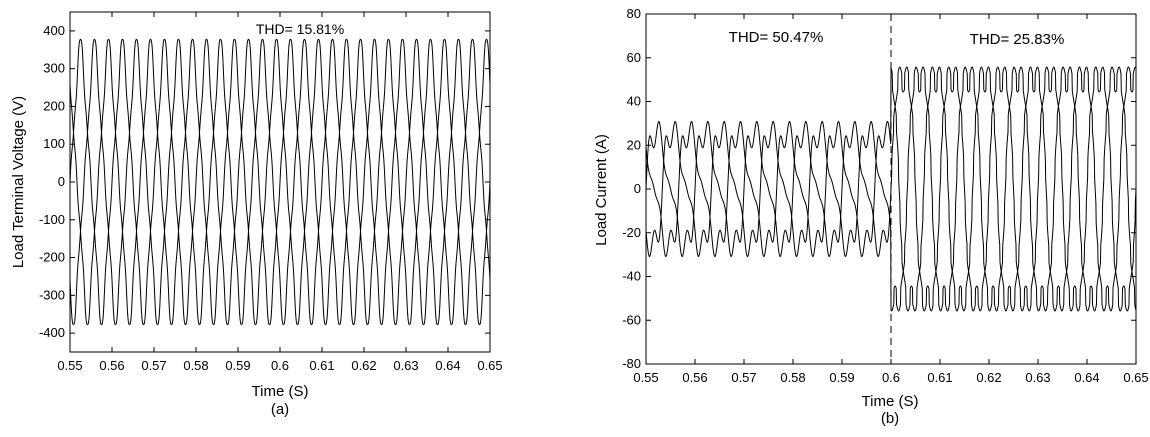 Image resolution: width=1150 pixels, height=437 pixels. What do you see at coordinates (18, 182) in the screenshot?
I see `panel-a-ylabel: Load Terminal Voltage (V)` at bounding box center [18, 182].